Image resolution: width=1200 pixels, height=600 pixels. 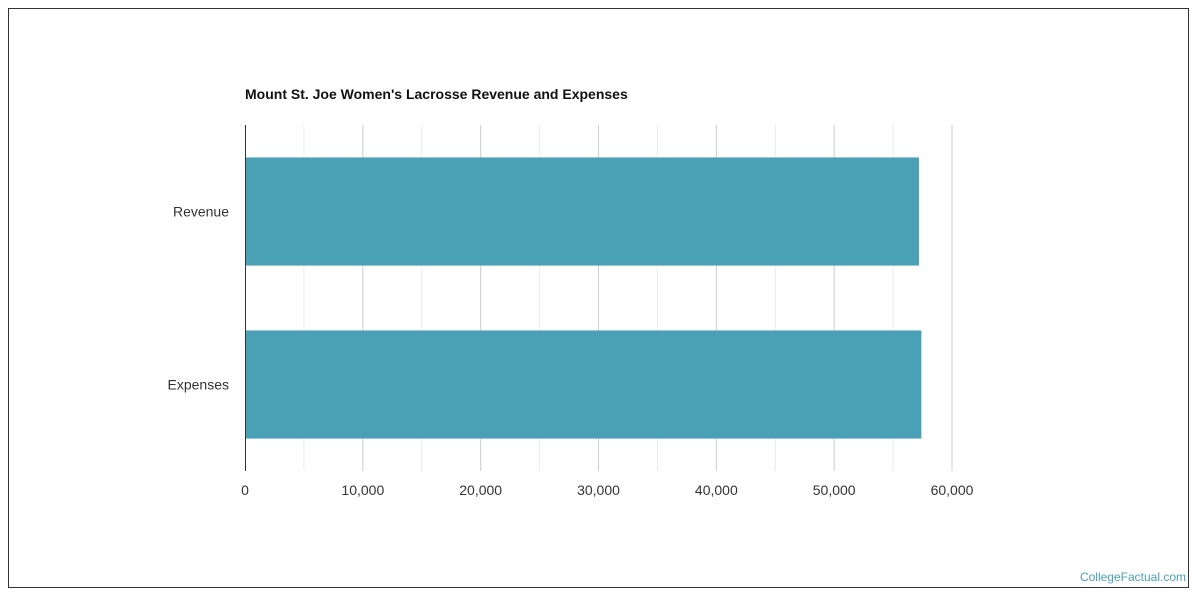 What do you see at coordinates (582, 211) in the screenshot?
I see `bar-revenue` at bounding box center [582, 211].